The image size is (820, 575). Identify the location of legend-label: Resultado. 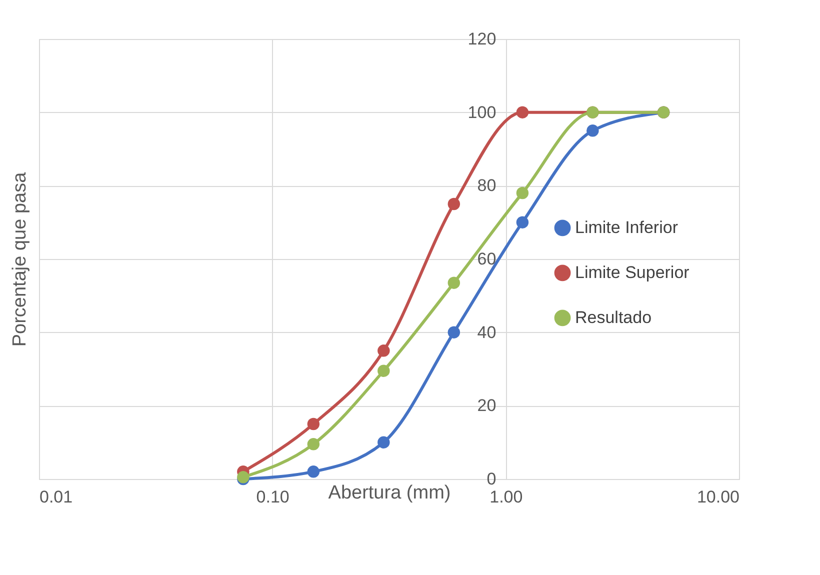
(613, 317).